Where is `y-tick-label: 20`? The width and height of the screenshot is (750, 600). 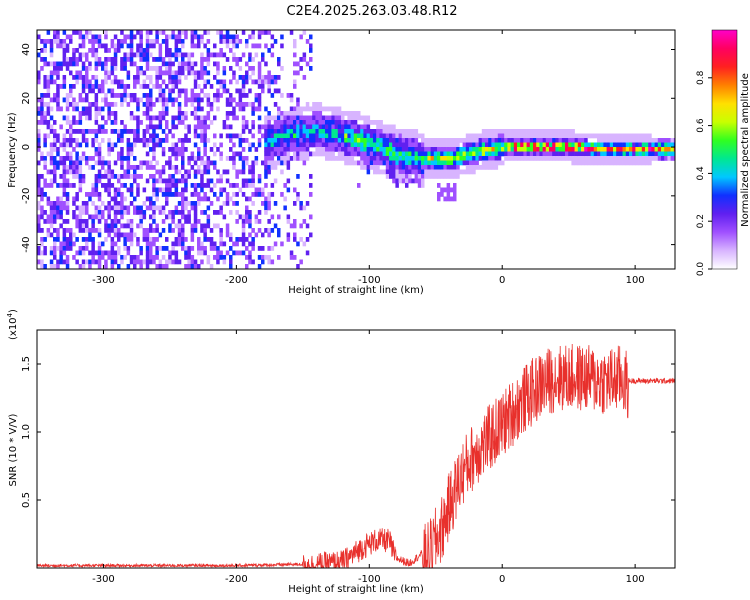
y-tick-label: 20 is located at coordinates (26, 98).